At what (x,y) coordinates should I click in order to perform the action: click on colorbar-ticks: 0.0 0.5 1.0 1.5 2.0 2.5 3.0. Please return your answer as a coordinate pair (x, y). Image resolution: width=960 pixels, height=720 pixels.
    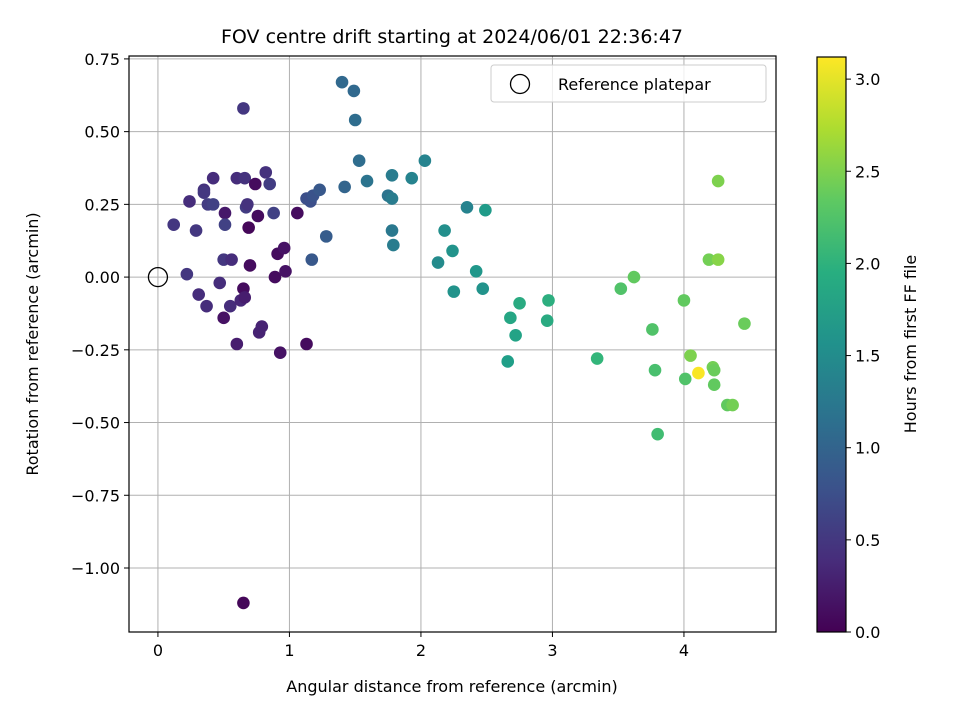
    Looking at the image, I should click on (863, 356).